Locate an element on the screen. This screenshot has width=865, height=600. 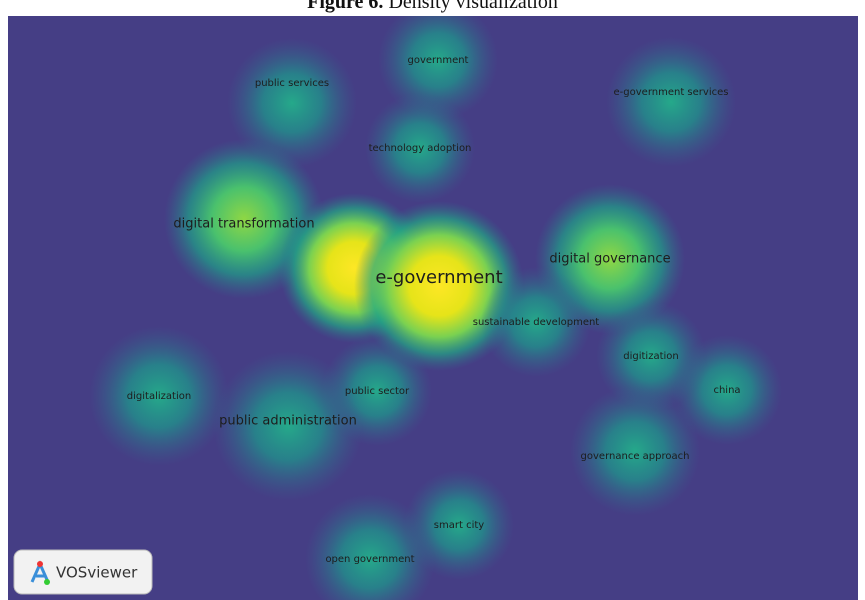
term-label: digital governance is located at coordinates (609, 259).